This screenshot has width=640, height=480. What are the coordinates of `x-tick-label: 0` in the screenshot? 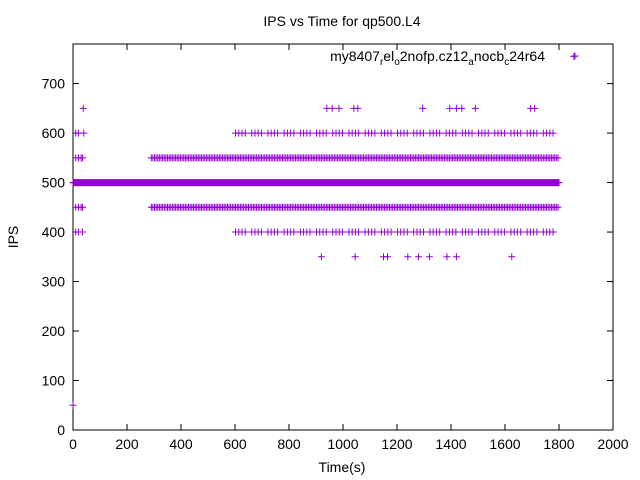 It's located at (73, 444).